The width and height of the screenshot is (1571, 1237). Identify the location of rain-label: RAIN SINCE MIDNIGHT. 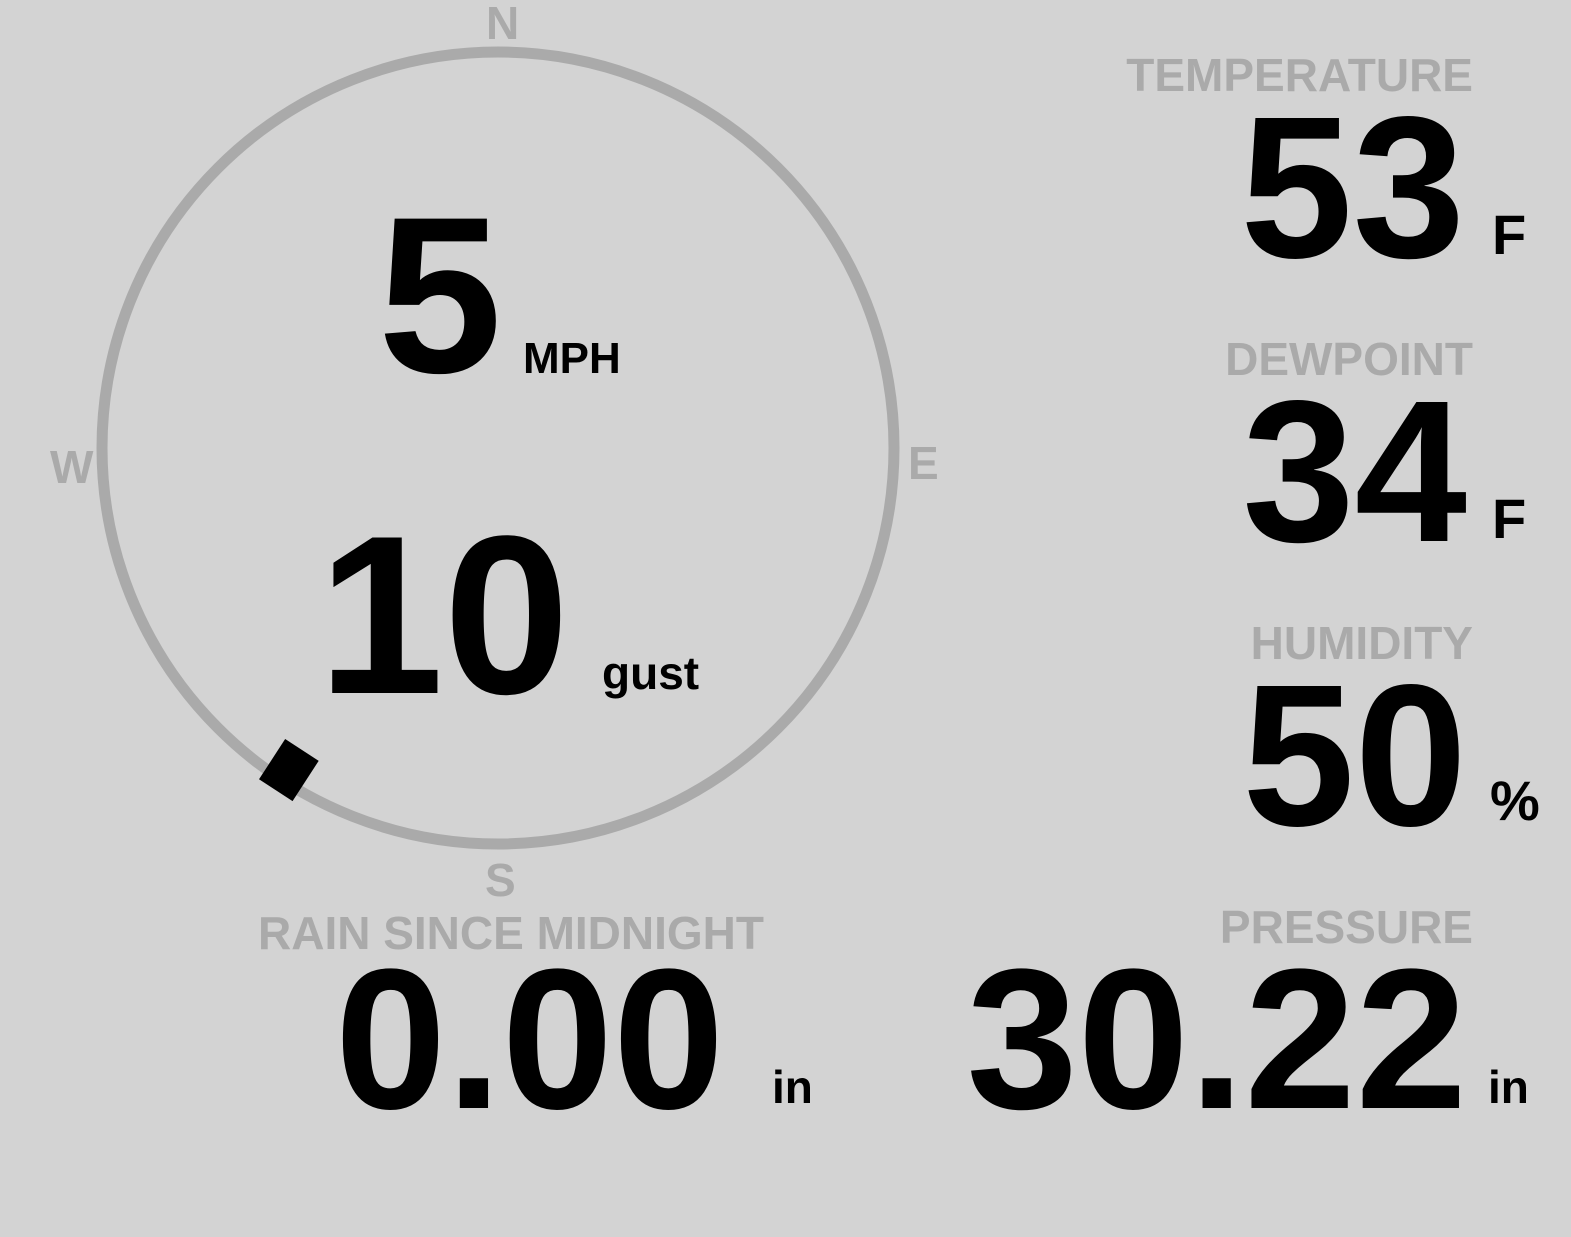
(511, 933).